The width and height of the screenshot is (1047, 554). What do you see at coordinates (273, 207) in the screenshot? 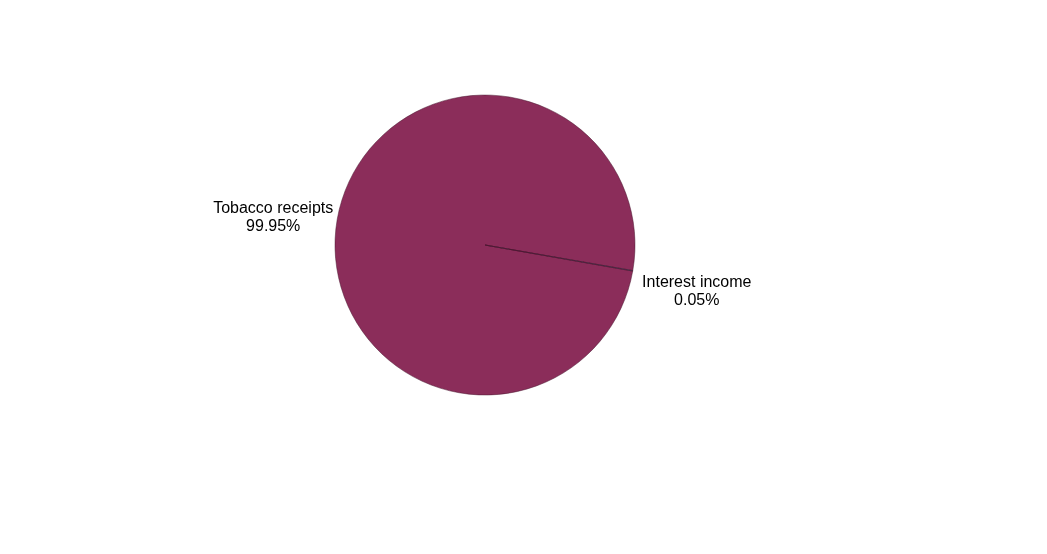
I see `slice-label: Tobacco receipts` at bounding box center [273, 207].